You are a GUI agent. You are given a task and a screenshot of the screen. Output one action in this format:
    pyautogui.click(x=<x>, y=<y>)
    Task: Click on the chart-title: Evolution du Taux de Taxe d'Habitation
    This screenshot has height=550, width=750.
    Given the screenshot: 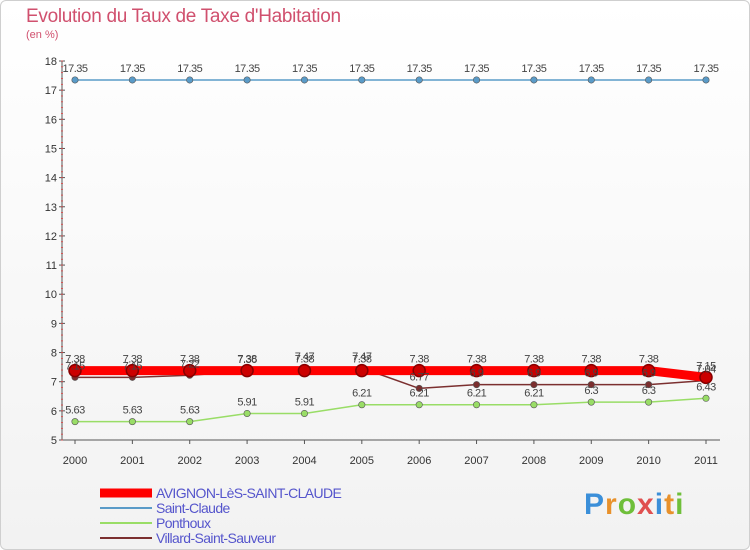 What is the action you would take?
    pyautogui.click(x=183, y=16)
    